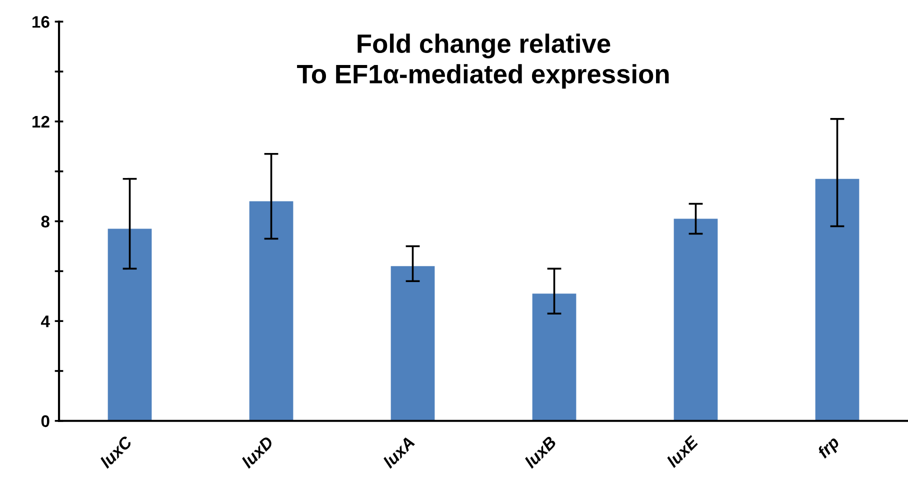 This screenshot has height=481, width=908. I want to click on y-tick-label: 12, so click(41, 122).